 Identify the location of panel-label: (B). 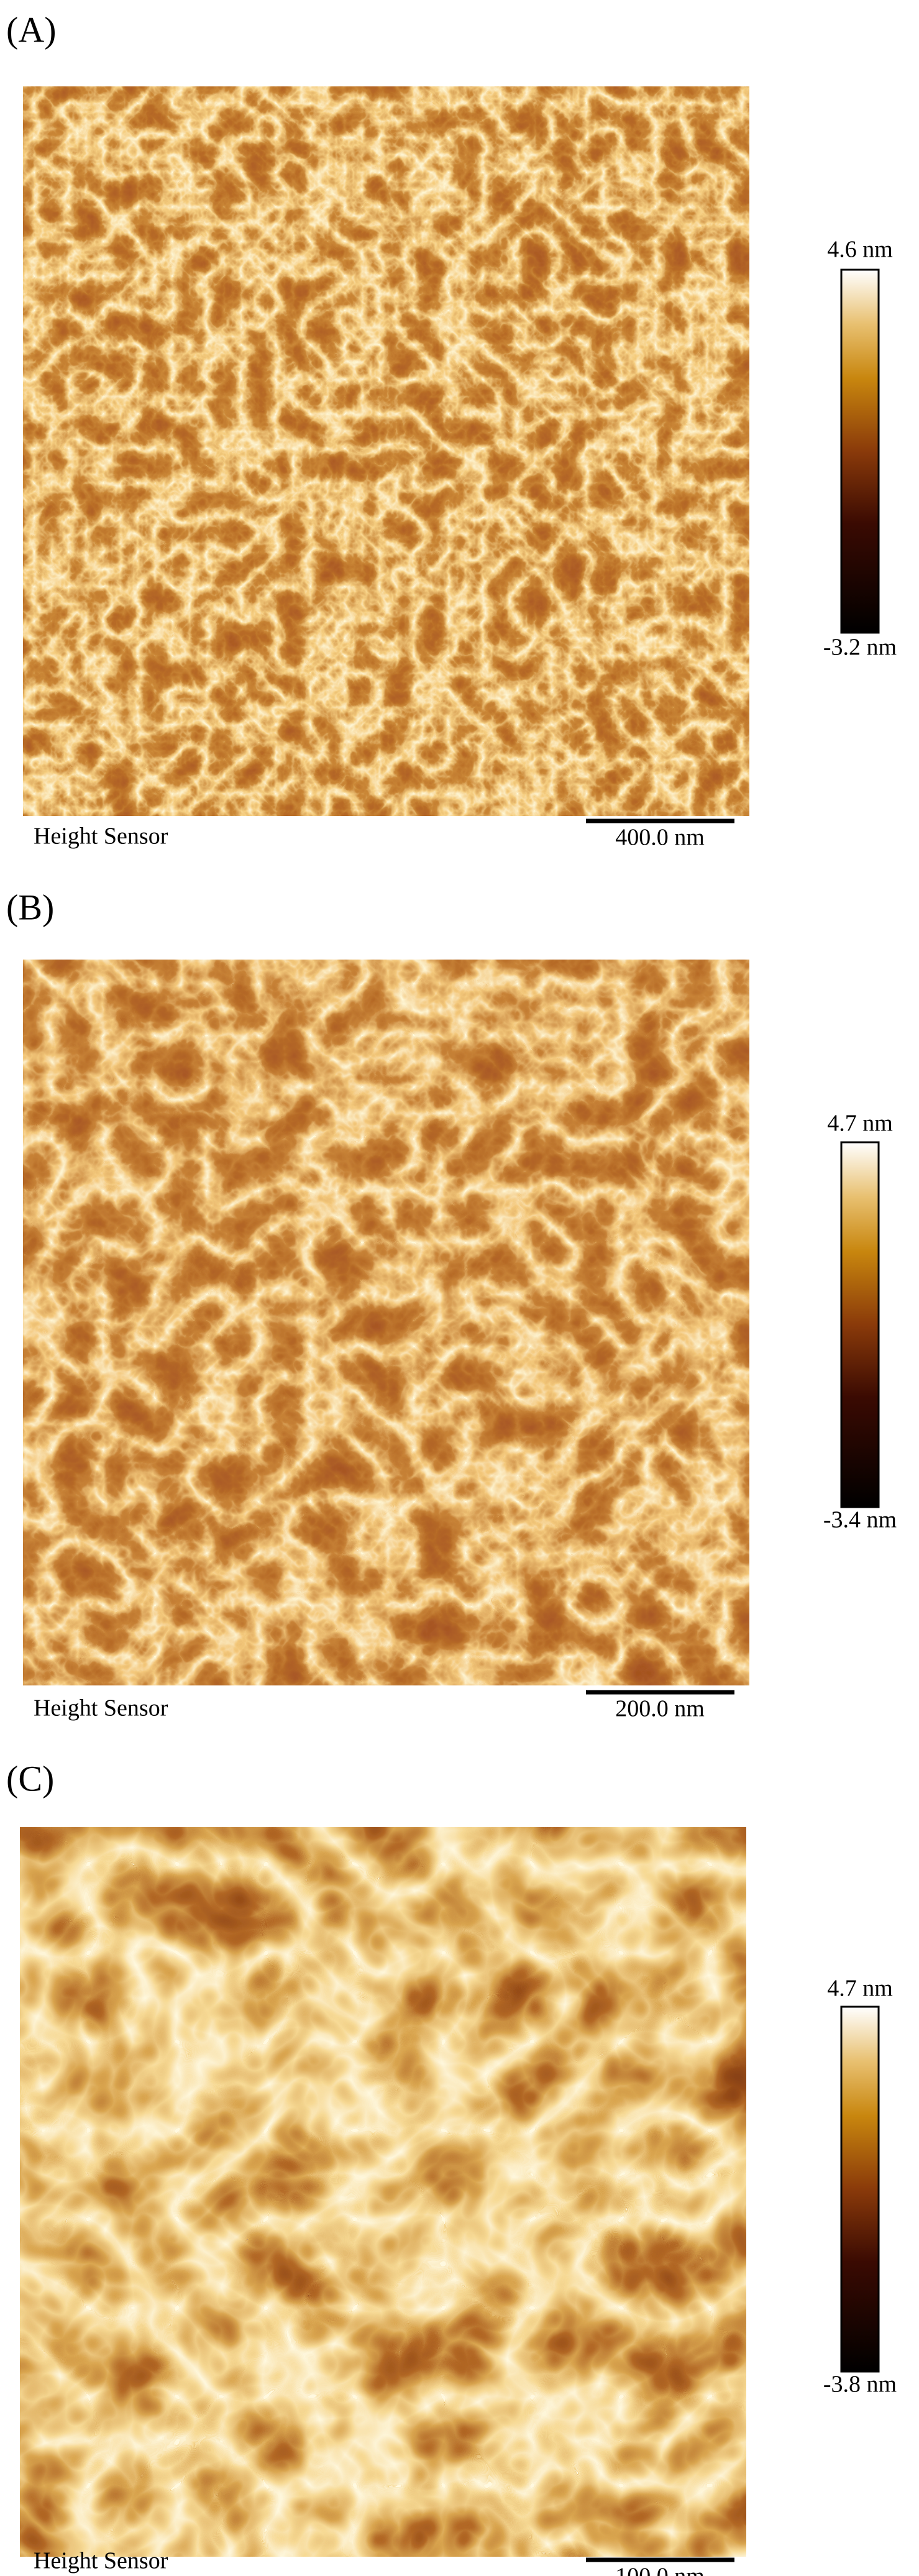
(30, 907).